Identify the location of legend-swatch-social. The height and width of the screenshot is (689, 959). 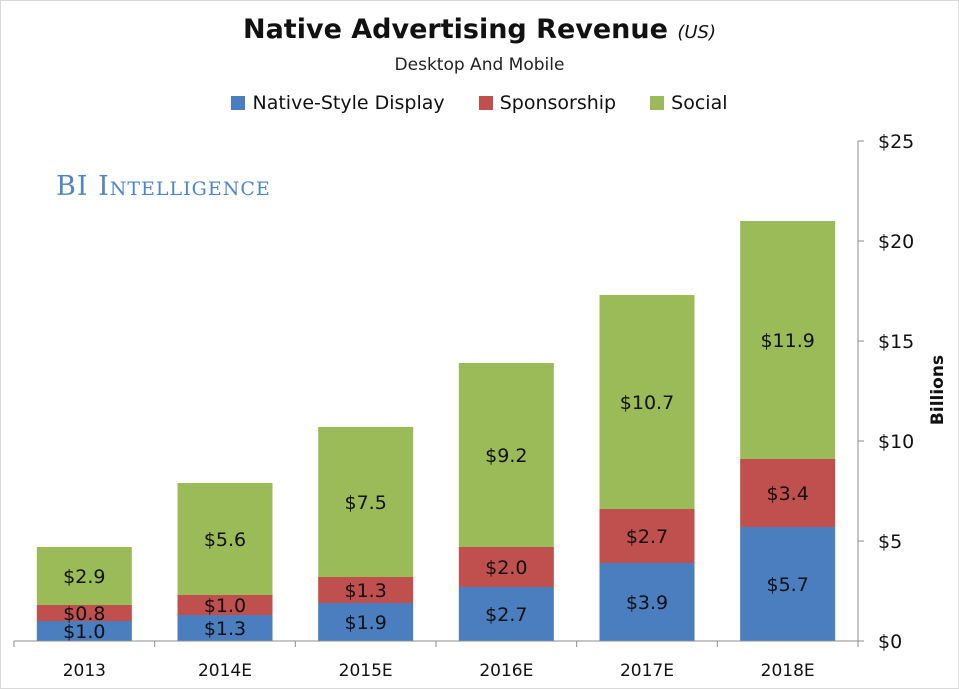
(657, 103).